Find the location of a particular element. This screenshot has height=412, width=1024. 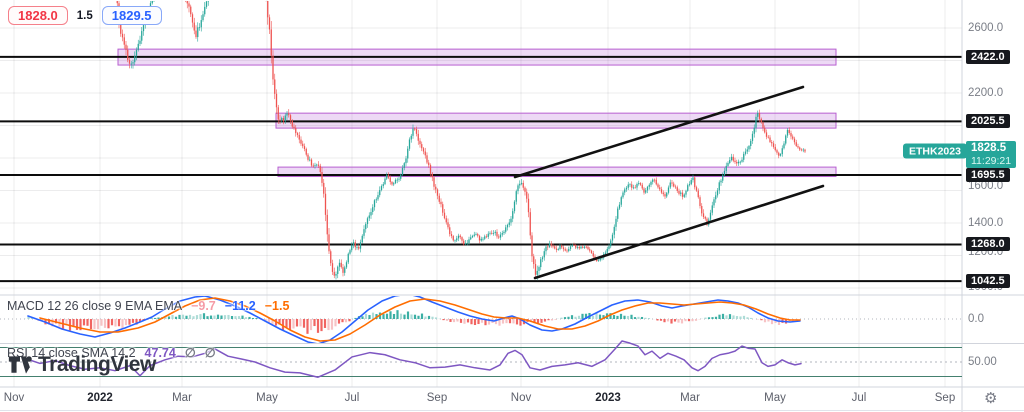

rsi-pane is located at coordinates (481, 359).